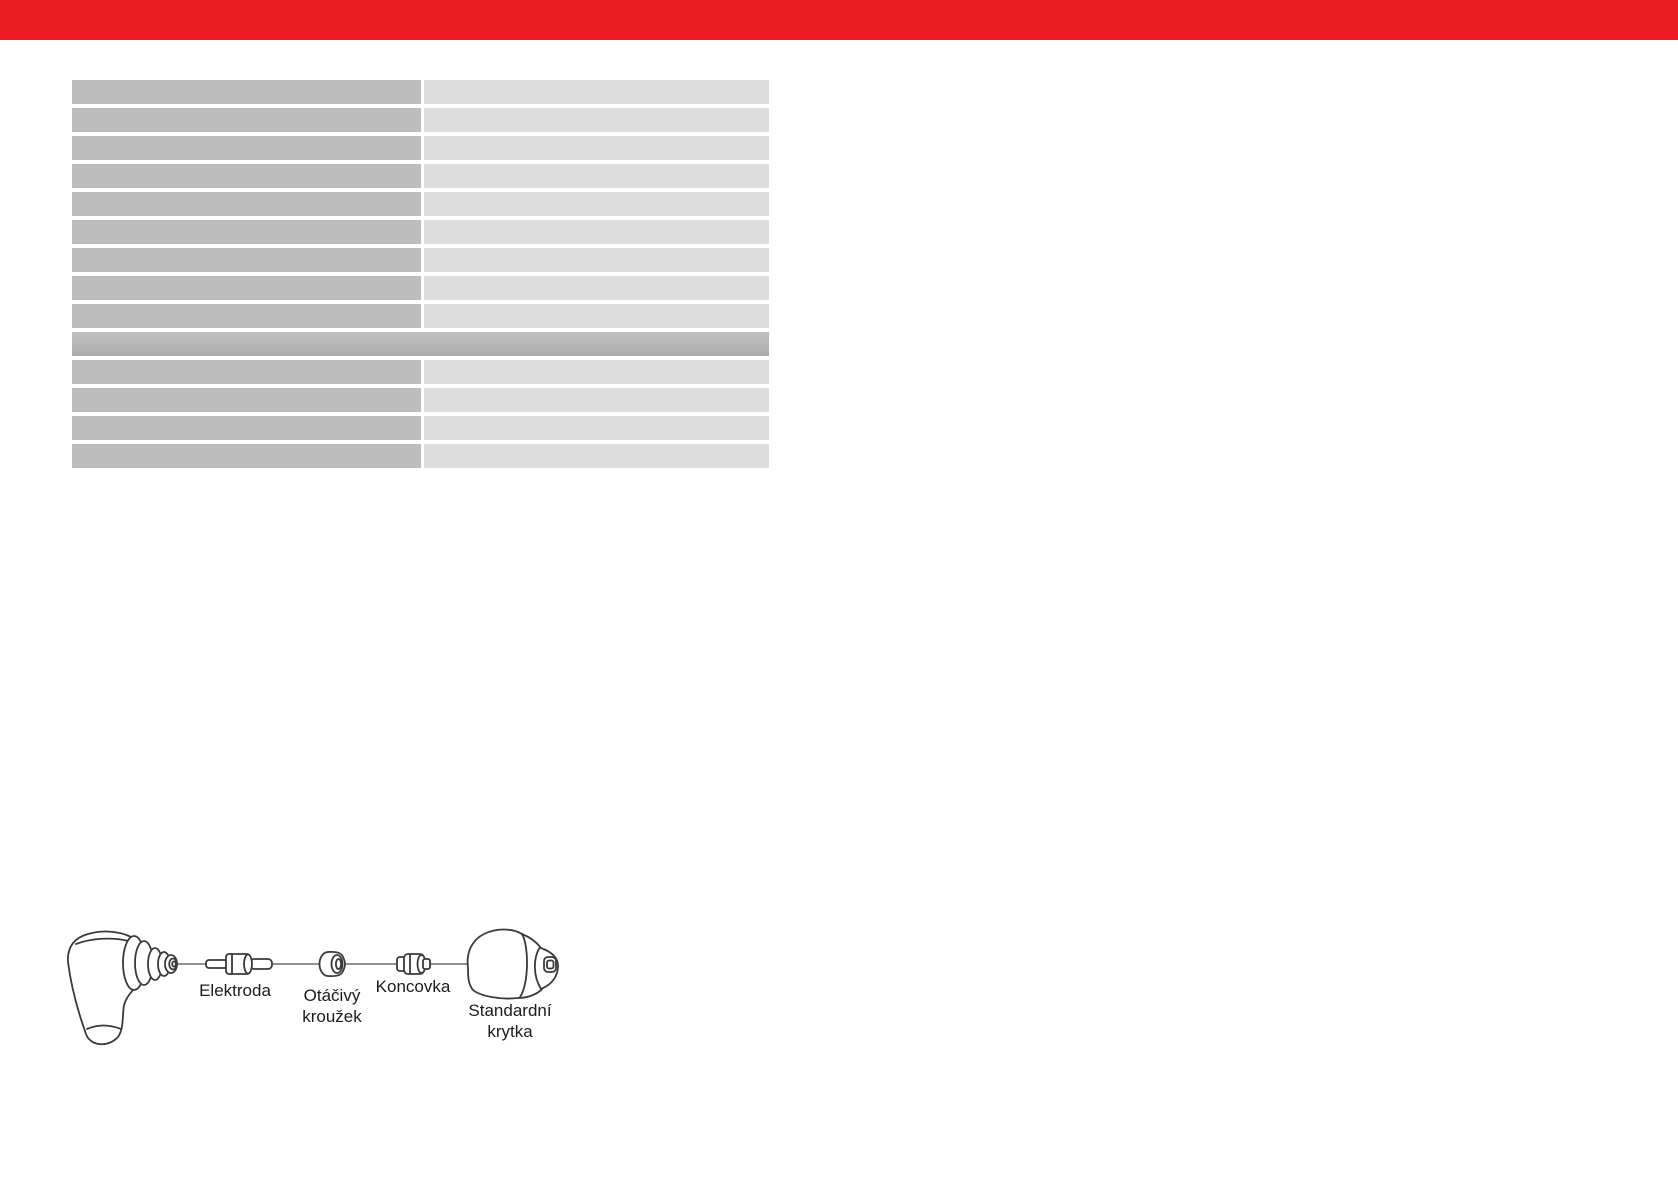 This screenshot has height=1191, width=1678. I want to click on spec-table, so click(420, 274).